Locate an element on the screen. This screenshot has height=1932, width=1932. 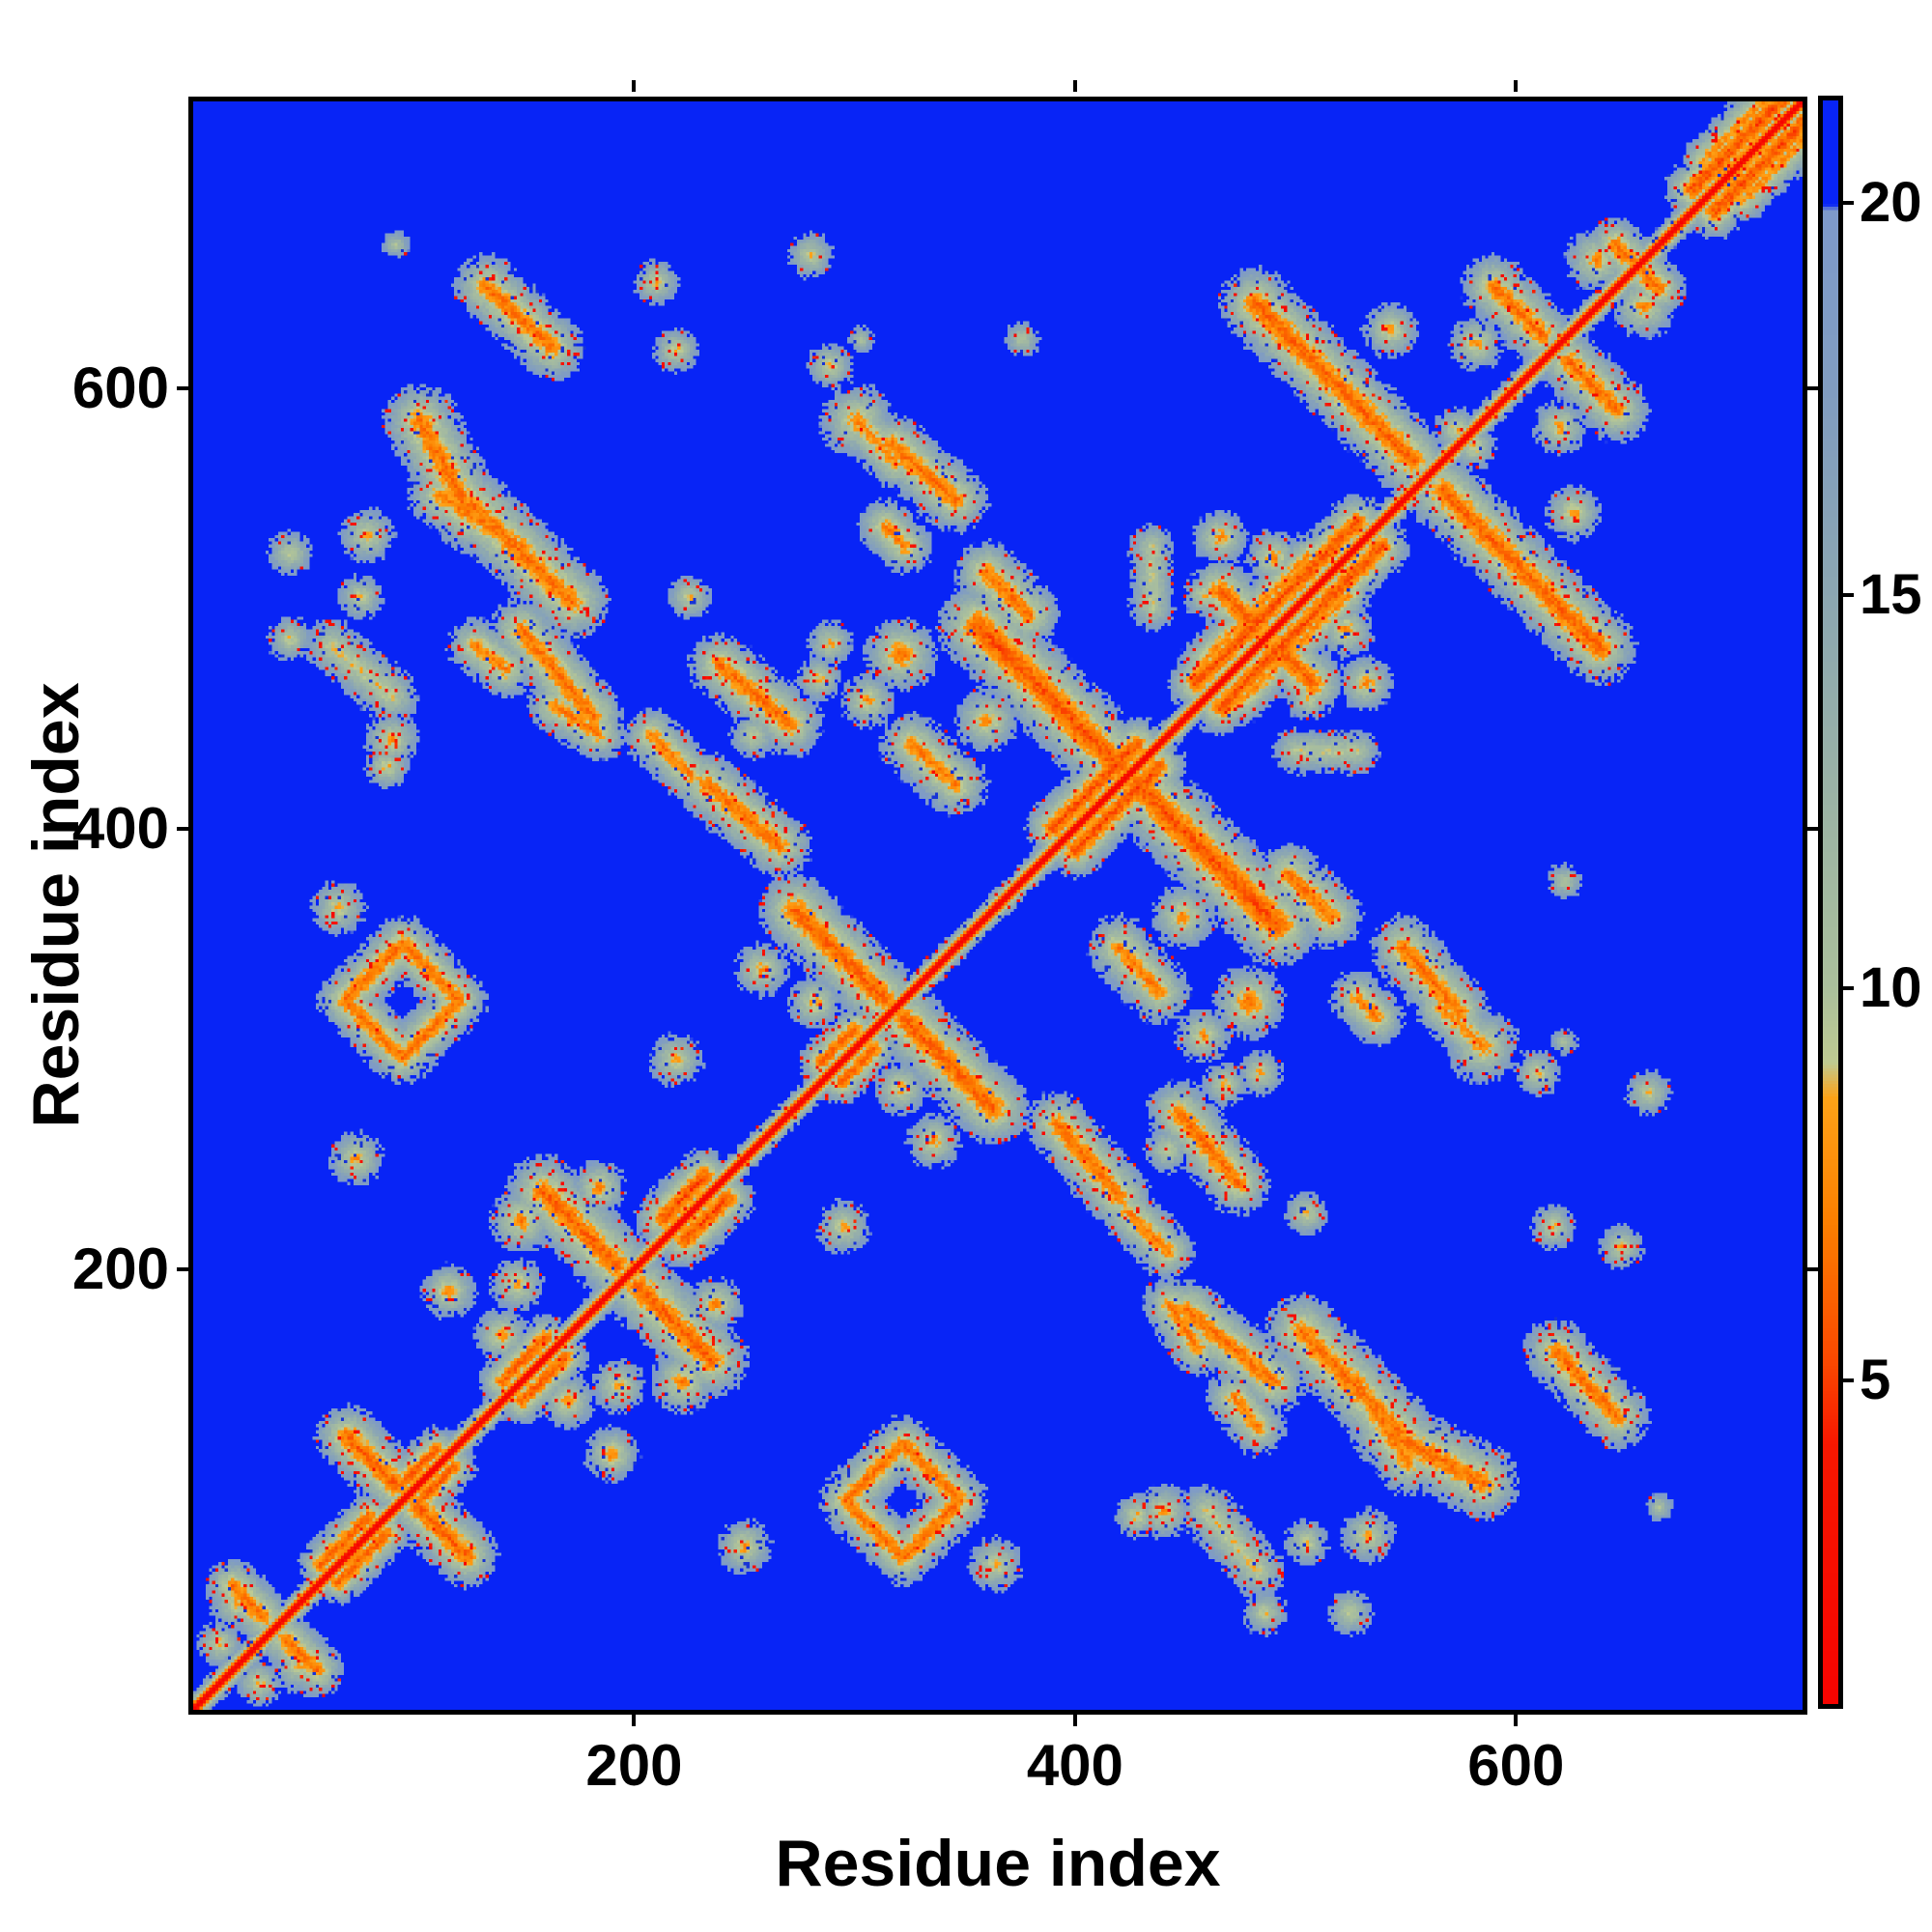
x-tick-label: 200 is located at coordinates (634, 1765).